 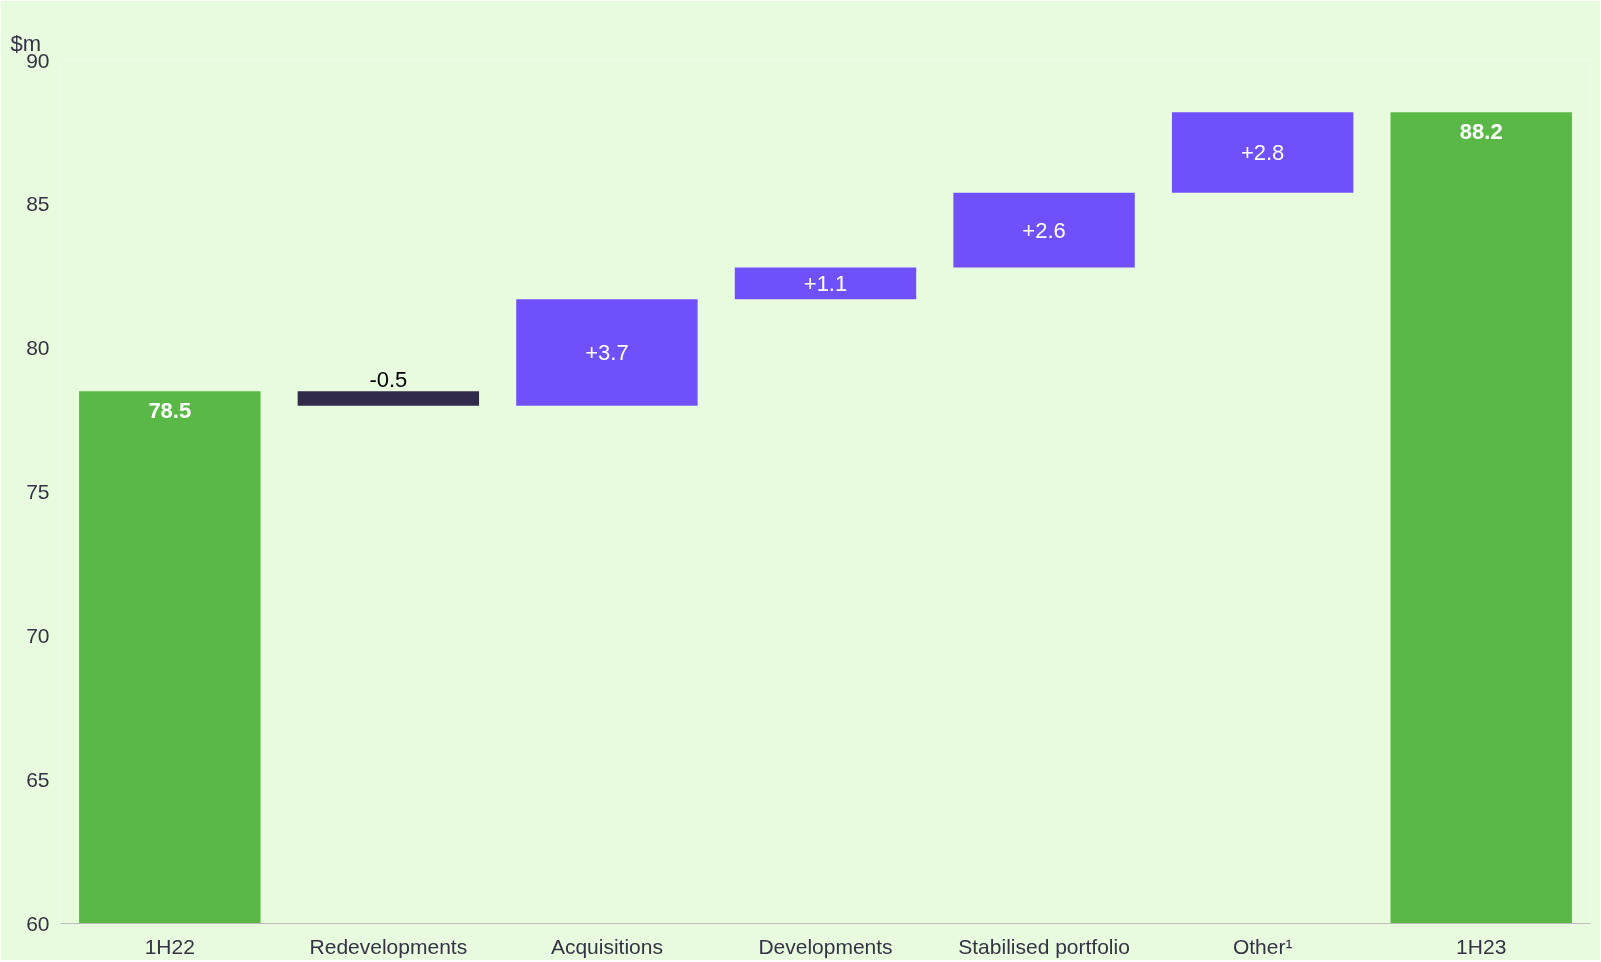 What do you see at coordinates (825, 946) in the screenshot?
I see `x-tick-label: Developments` at bounding box center [825, 946].